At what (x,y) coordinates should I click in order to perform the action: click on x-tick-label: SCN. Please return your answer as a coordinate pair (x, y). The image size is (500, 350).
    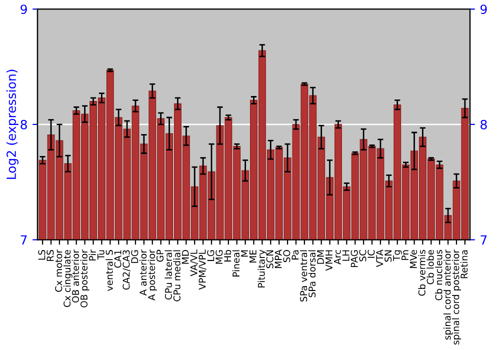
    Looking at the image, I should click on (270, 259).